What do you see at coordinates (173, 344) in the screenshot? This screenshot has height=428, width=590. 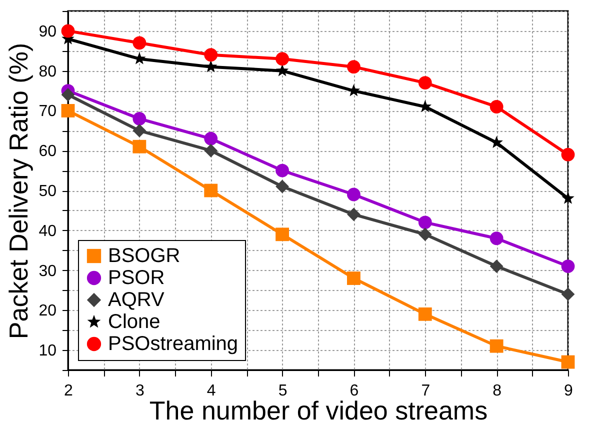 I see `legend-label: PSOstreaming` at bounding box center [173, 344].